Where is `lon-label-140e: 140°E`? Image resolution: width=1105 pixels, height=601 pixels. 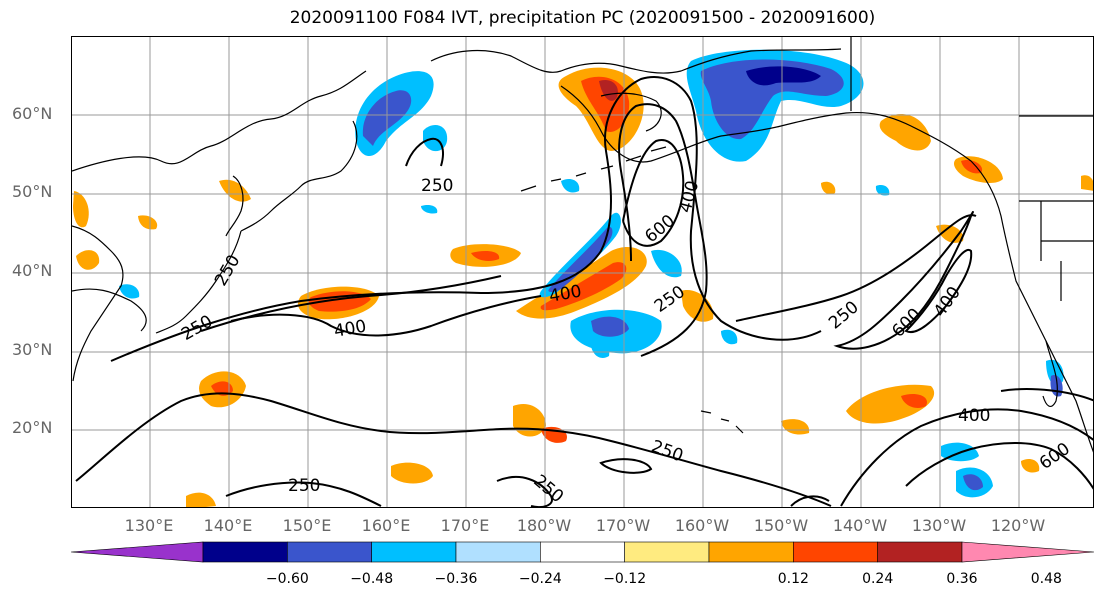
lon-label-140e: 140°E is located at coordinates (228, 525).